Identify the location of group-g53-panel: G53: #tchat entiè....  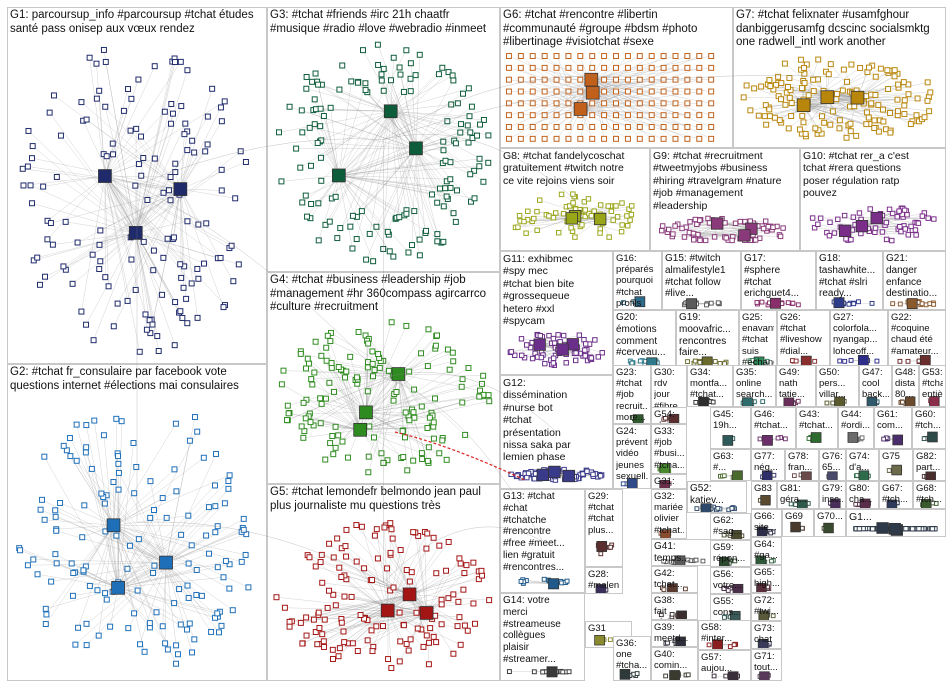
(932, 386).